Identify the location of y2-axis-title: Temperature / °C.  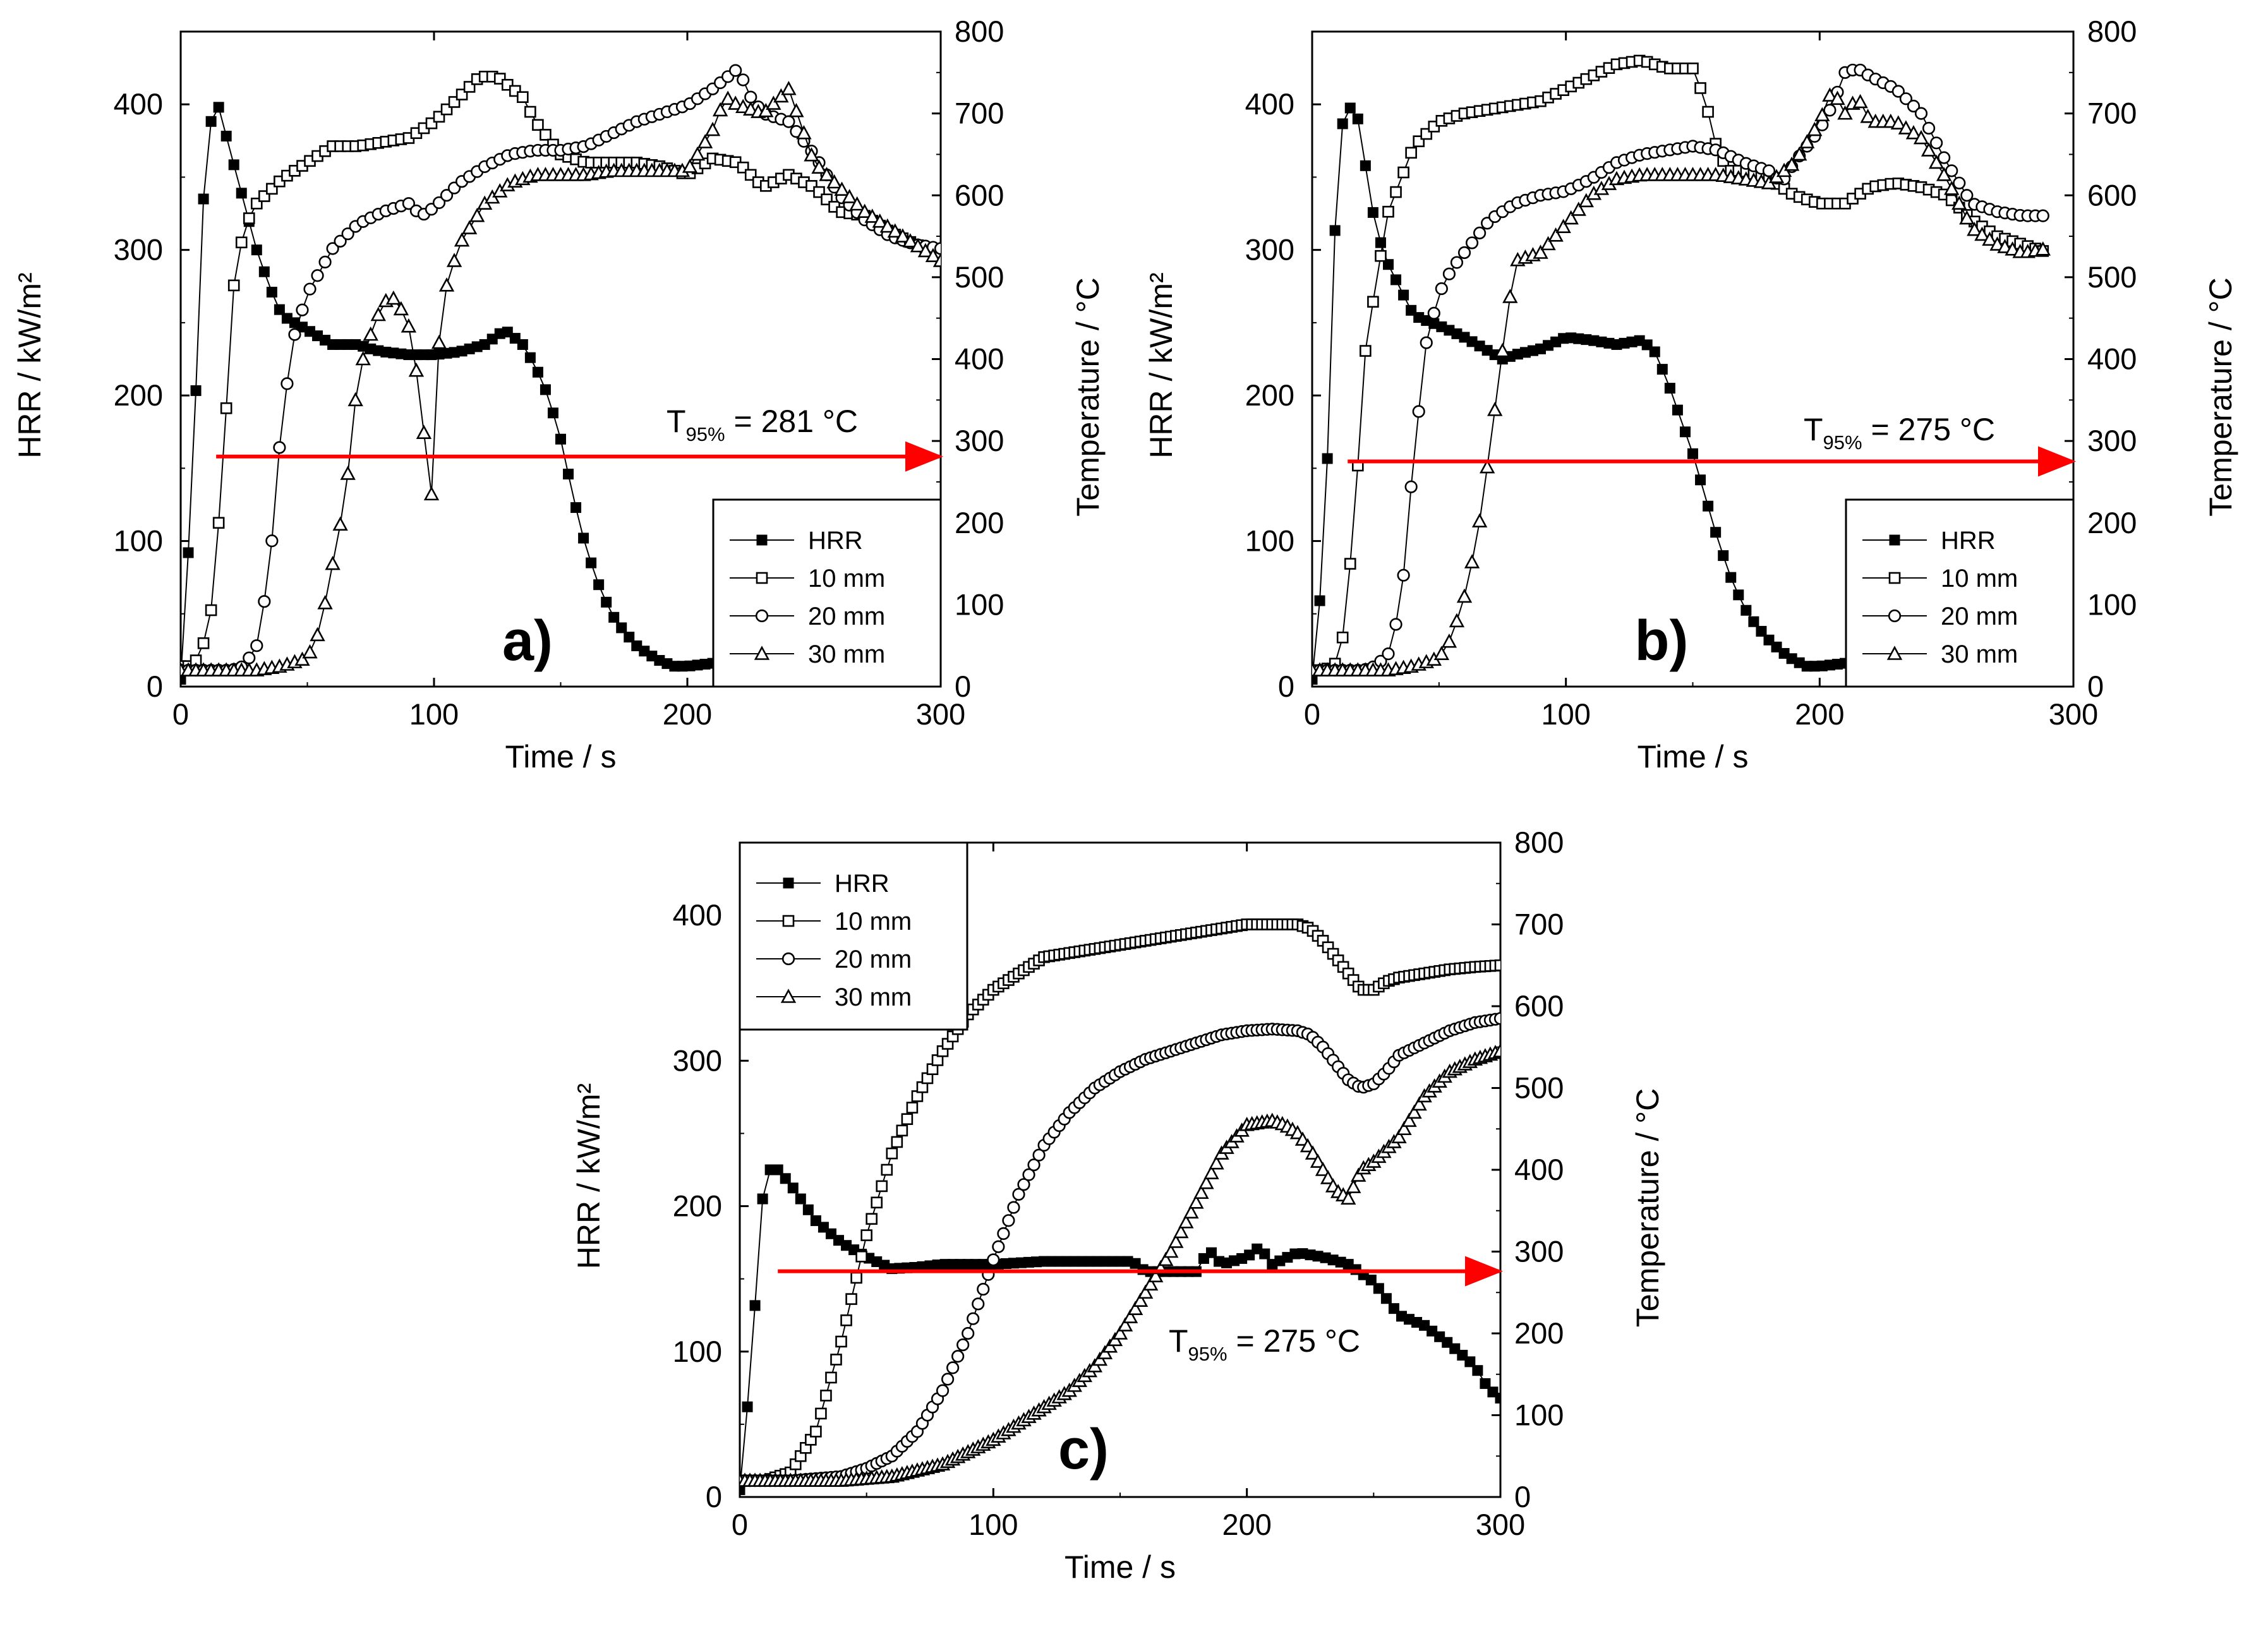
(1648, 1207).